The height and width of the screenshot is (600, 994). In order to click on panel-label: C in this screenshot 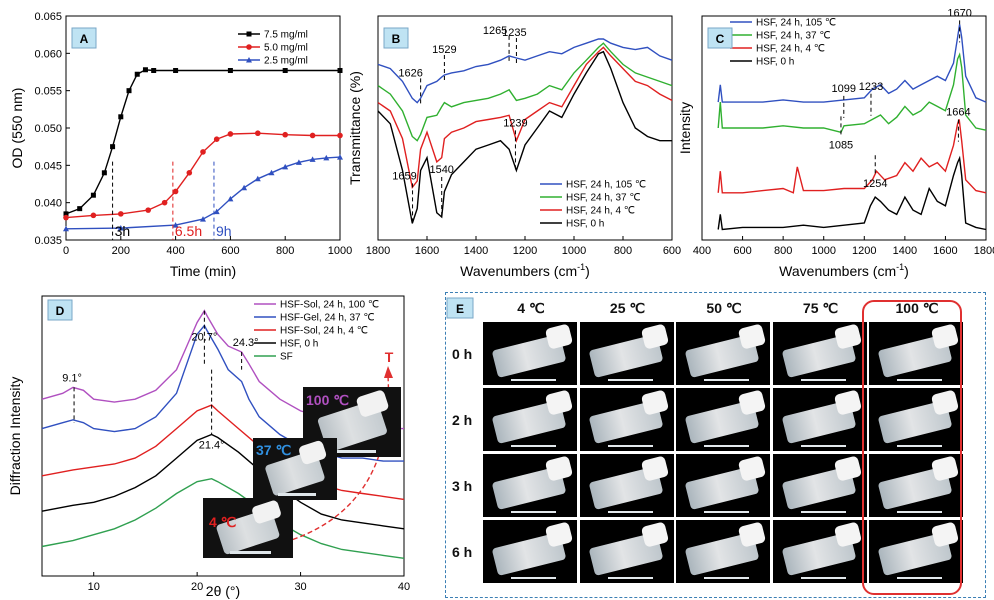, I will do `click(720, 38)`.